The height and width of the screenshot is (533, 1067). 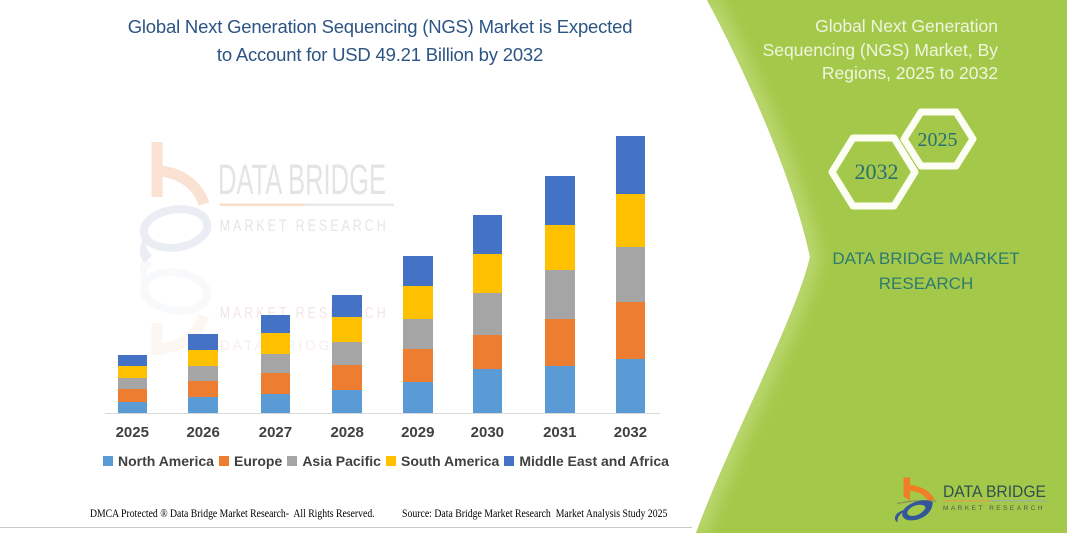 I want to click on svg-text: 2025, so click(x=938, y=140).